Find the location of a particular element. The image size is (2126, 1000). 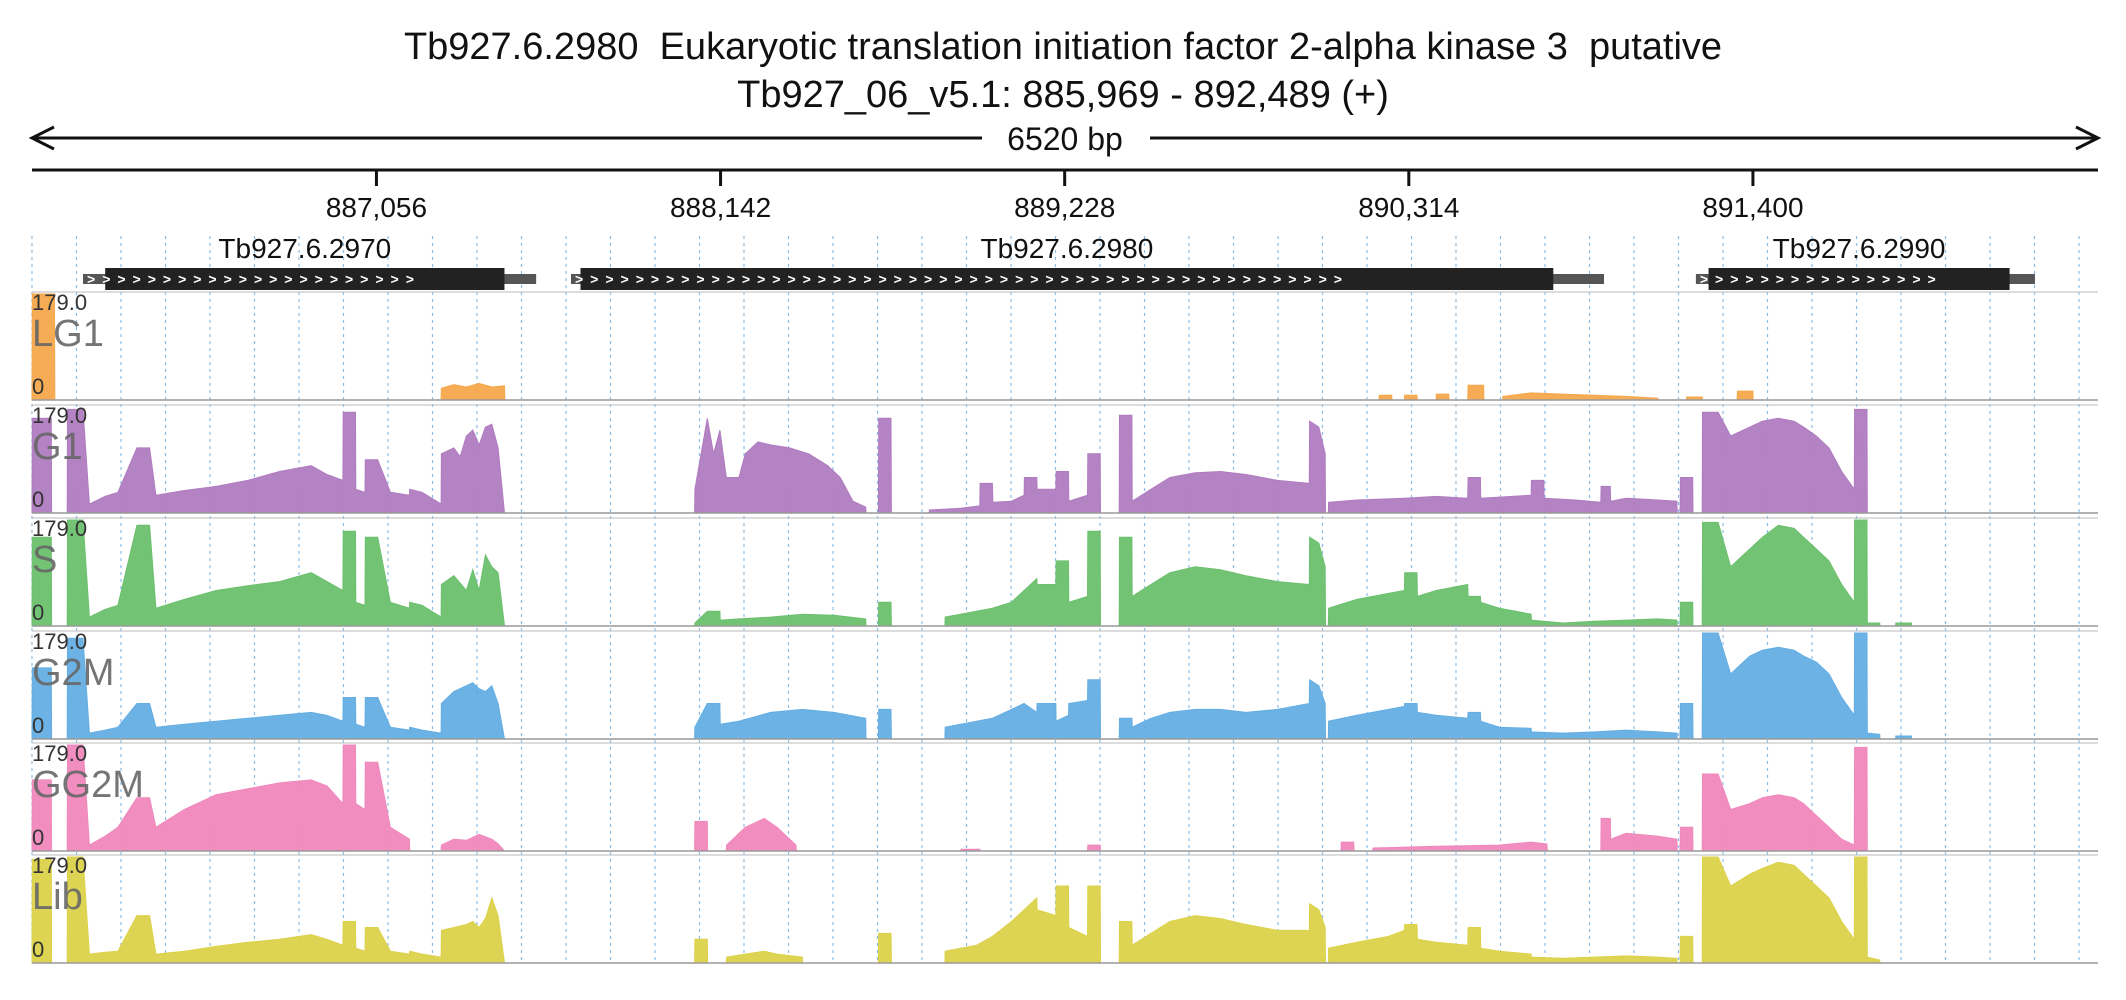

track-label-lg1: LG1 is located at coordinates (68, 334).